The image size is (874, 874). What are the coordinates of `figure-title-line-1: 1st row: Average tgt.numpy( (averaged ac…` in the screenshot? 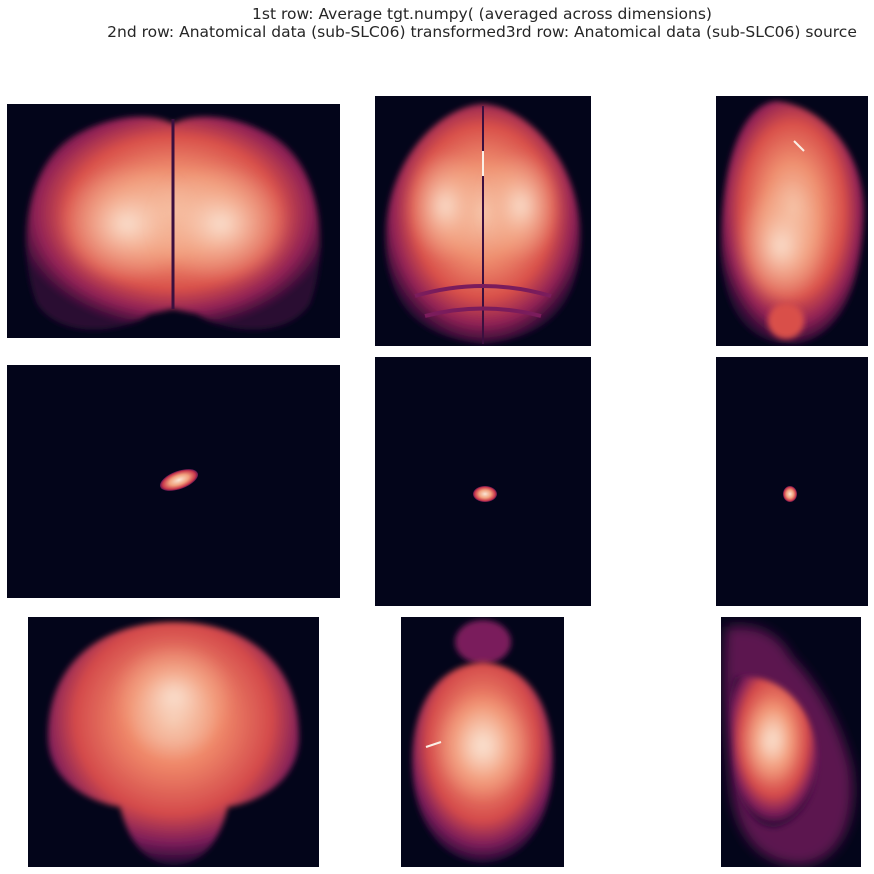 It's located at (482, 14).